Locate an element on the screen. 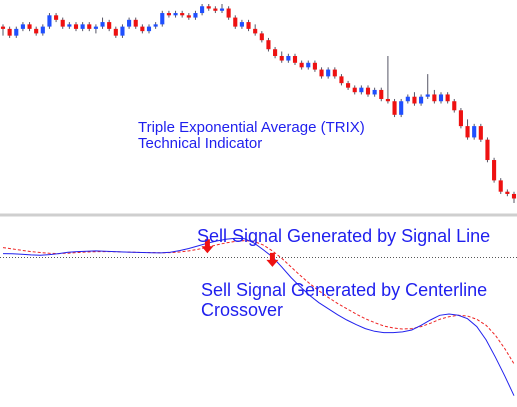 This screenshot has height=407, width=517. price-panel-subtitle: Technical Indicator is located at coordinates (200, 143).